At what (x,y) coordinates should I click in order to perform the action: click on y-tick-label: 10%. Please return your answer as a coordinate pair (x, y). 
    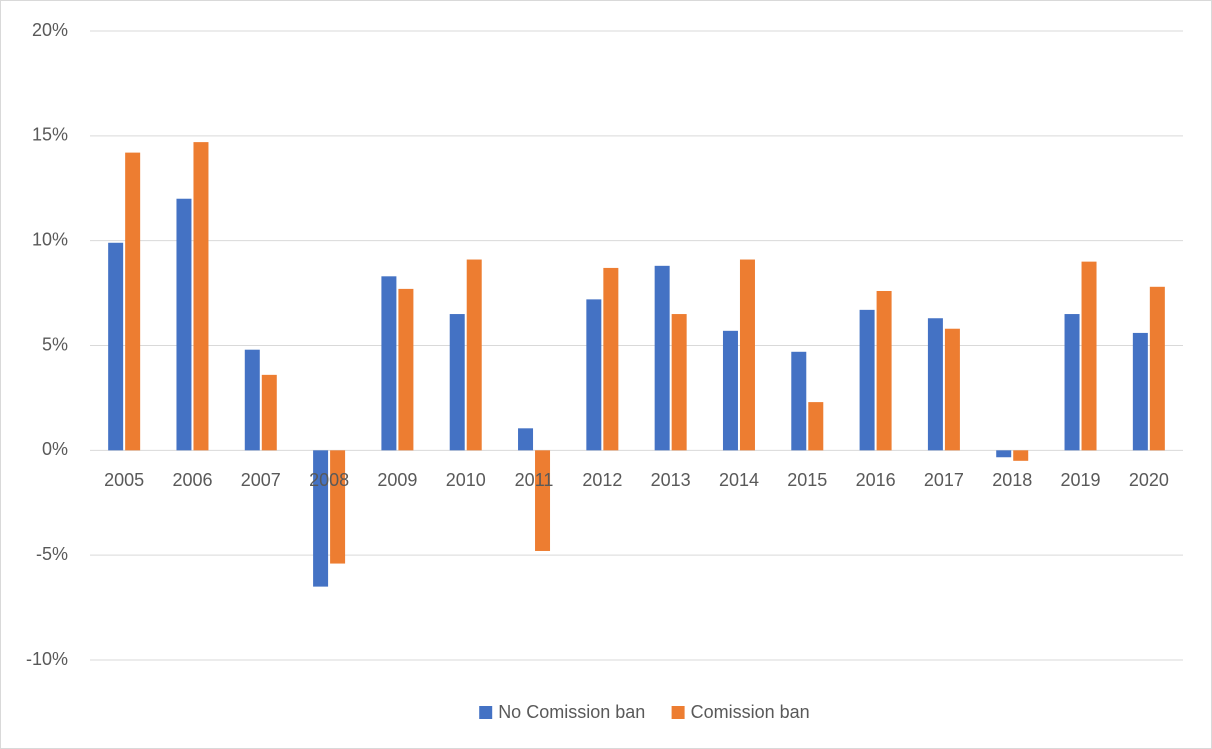
    Looking at the image, I should click on (50, 239).